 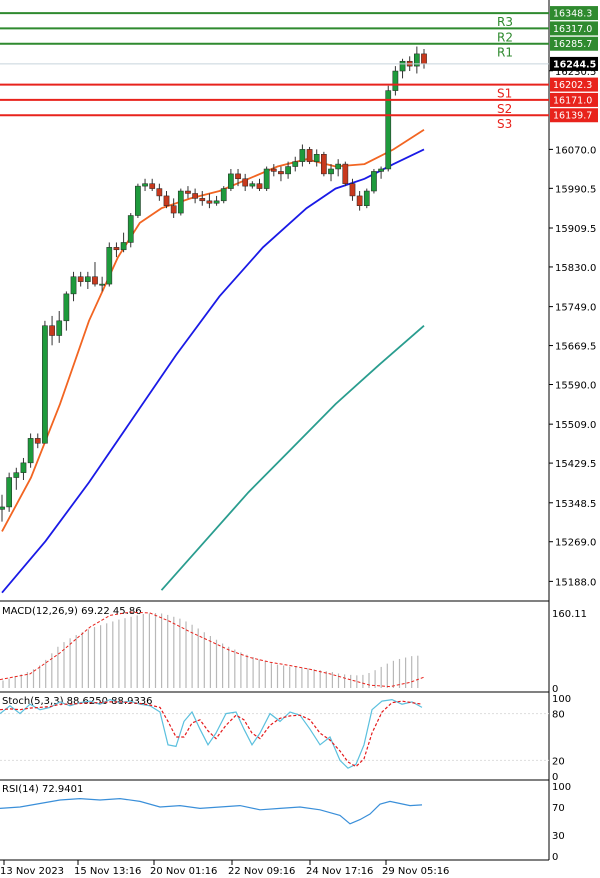 I want to click on current-price-badge, so click(x=574, y=63).